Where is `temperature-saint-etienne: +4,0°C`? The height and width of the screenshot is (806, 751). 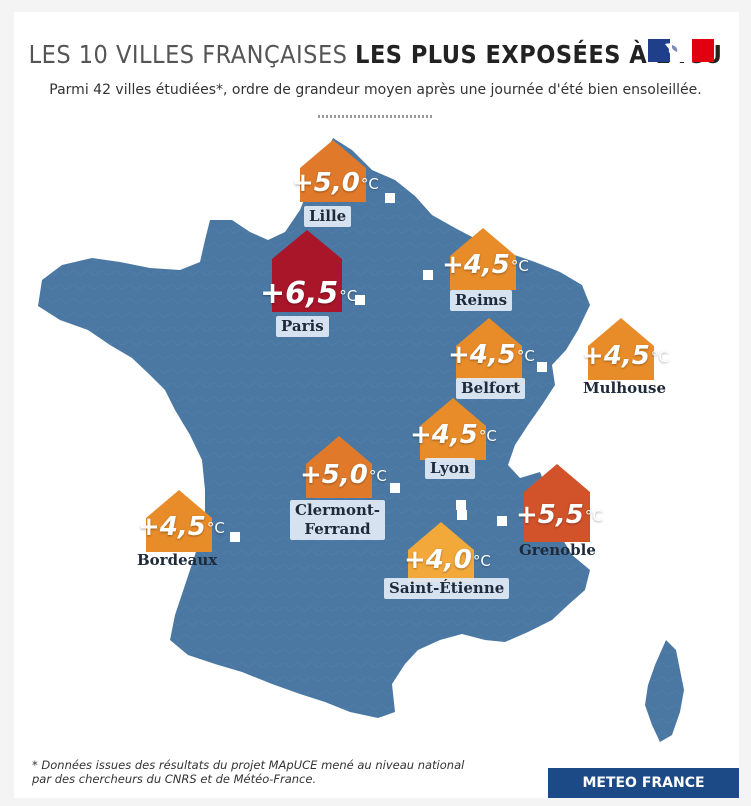
temperature-saint-etienne: +4,0°C is located at coordinates (447, 560).